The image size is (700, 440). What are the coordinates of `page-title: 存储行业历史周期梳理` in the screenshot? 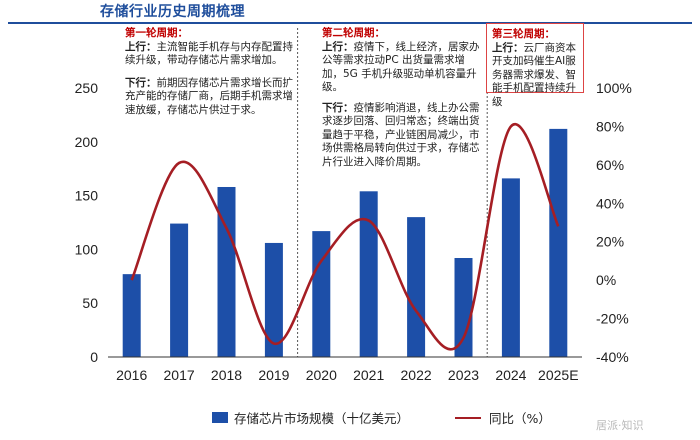 It's located at (172, 12).